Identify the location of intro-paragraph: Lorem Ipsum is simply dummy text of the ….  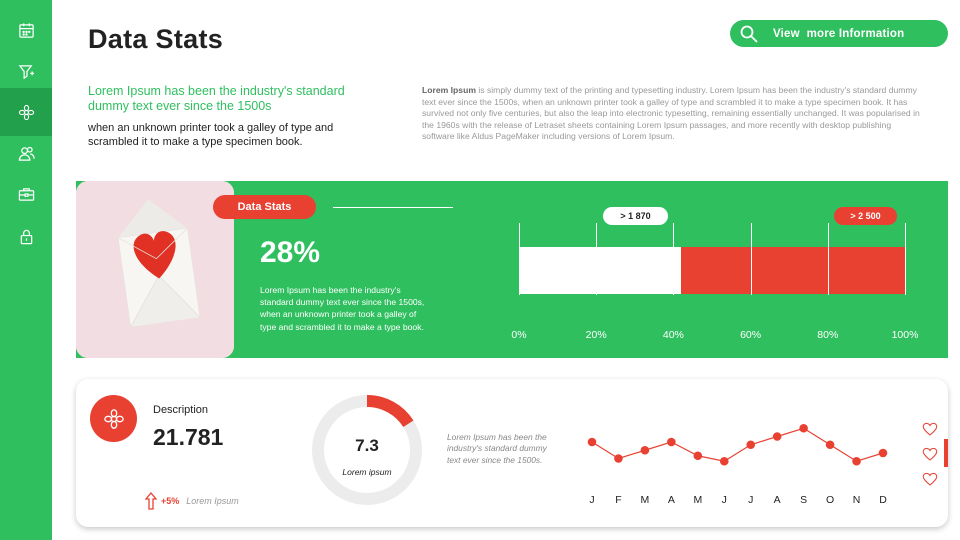
(672, 114).